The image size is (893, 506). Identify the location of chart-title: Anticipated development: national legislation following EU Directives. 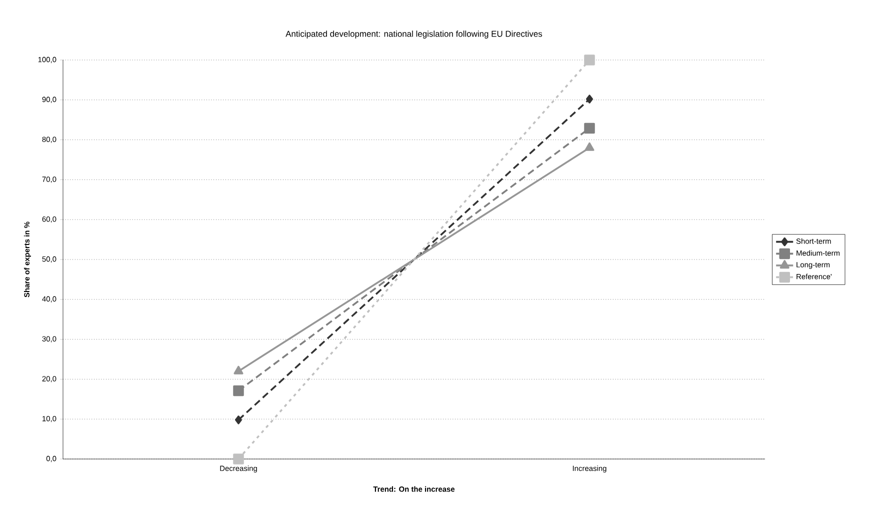
(414, 34).